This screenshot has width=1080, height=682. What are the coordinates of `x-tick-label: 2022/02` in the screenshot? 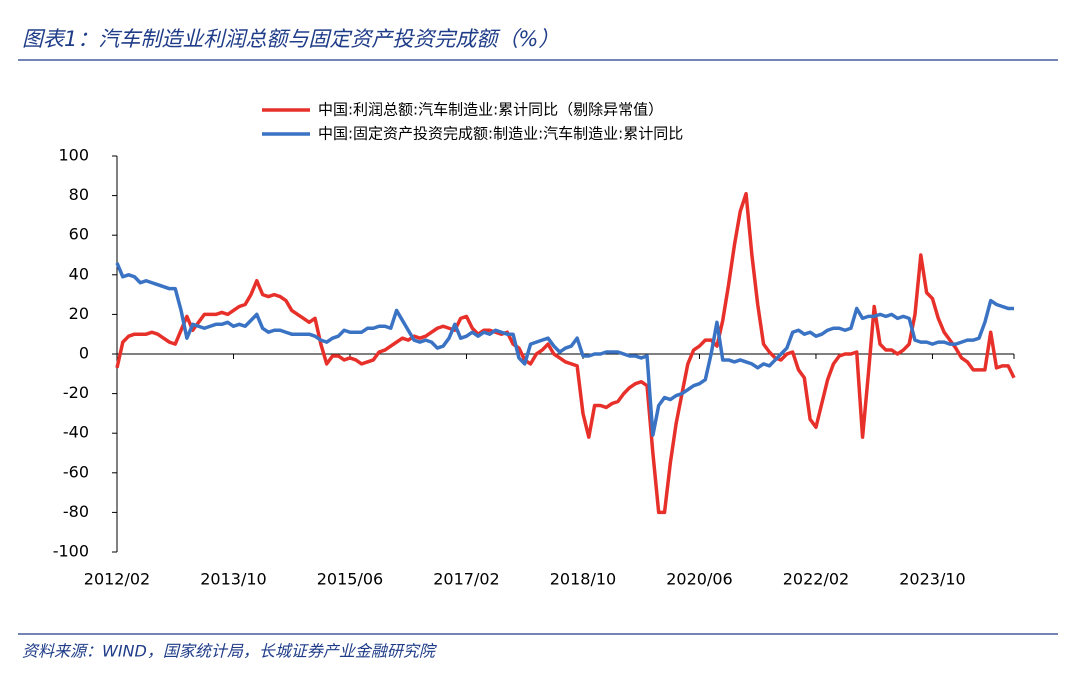 It's located at (816, 579).